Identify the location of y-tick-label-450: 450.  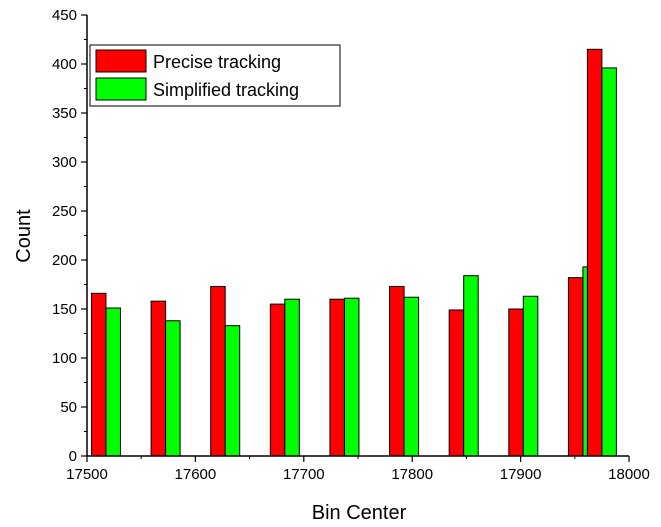
(64, 15).